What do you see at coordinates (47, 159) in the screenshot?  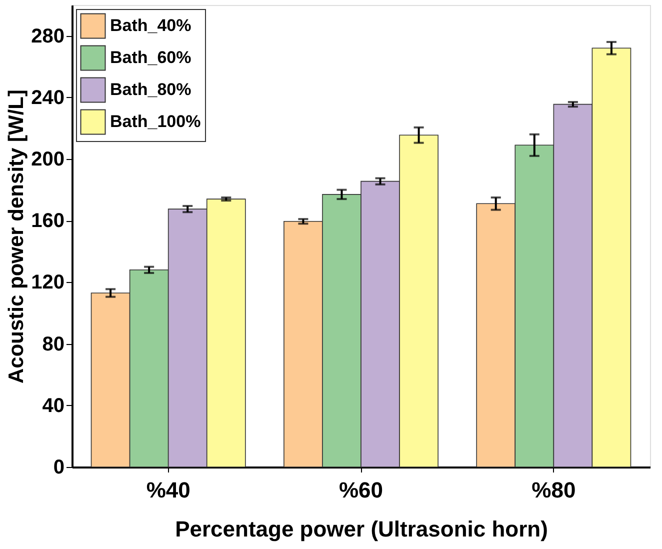 I see `y-tick-label: 200` at bounding box center [47, 159].